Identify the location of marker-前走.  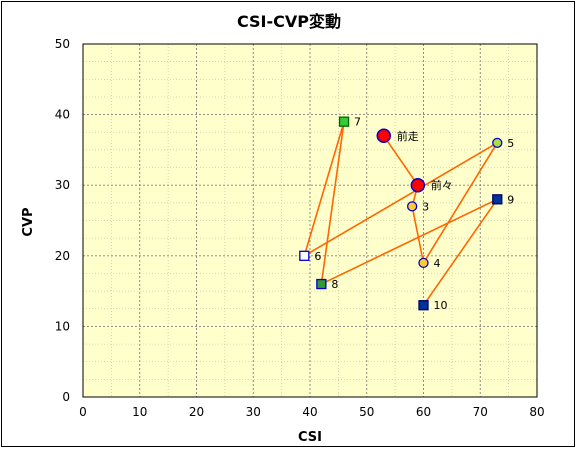
(384, 136).